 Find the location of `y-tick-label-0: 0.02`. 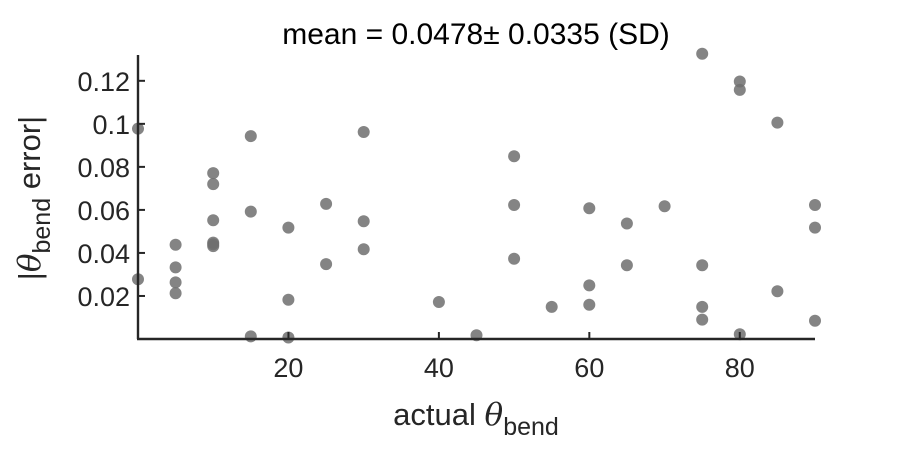

y-tick-label-0: 0.02 is located at coordinates (103, 297).